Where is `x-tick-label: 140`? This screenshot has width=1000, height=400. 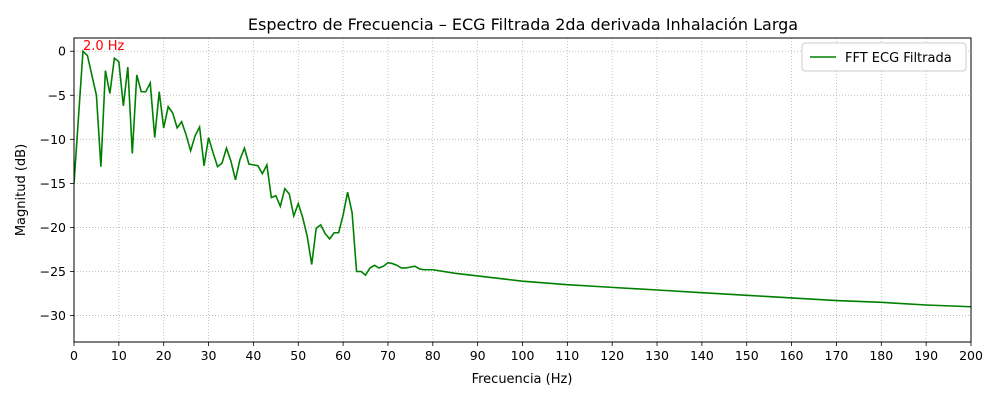
x-tick-label: 140 is located at coordinates (702, 355).